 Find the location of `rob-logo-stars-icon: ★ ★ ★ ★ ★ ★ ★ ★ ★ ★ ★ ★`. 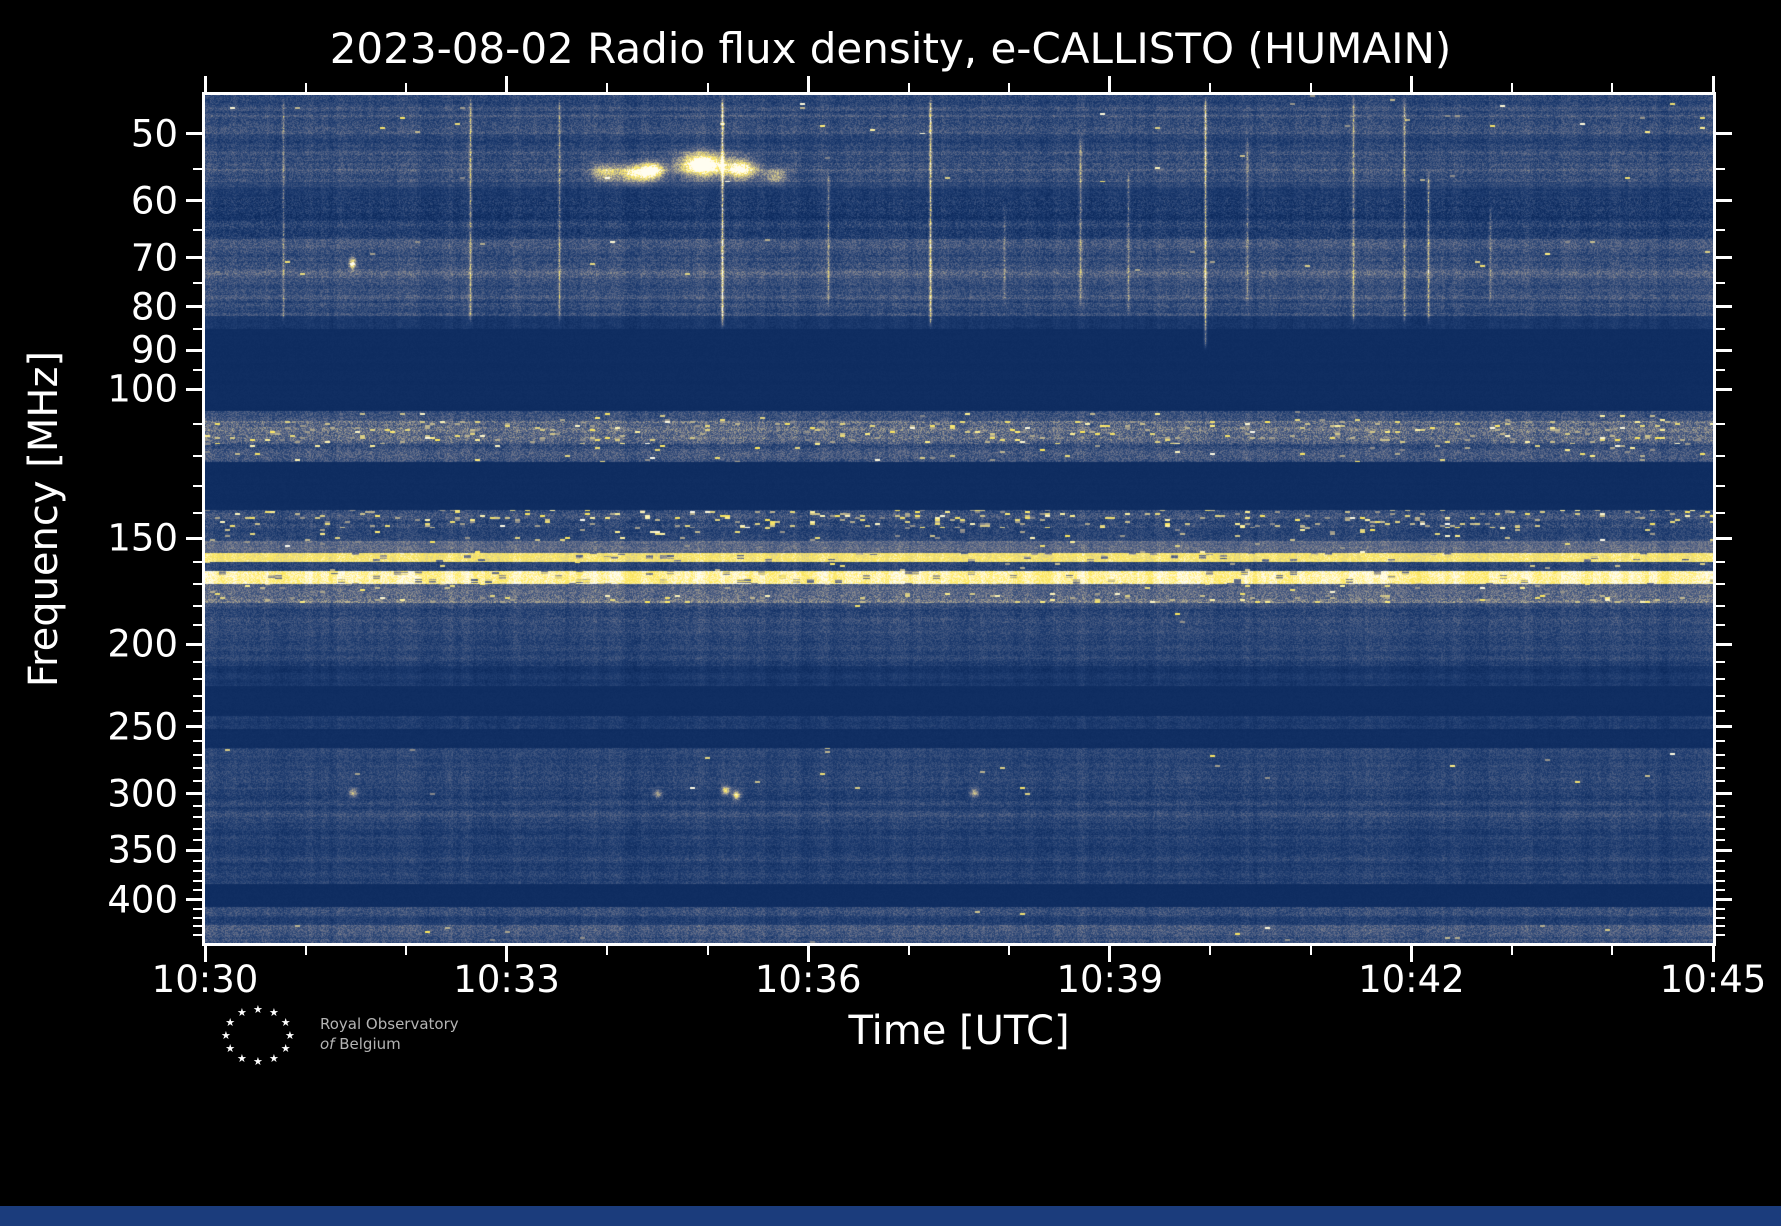

rob-logo-stars-icon: ★ ★ ★ ★ ★ ★ ★ ★ ★ ★ ★ ★ is located at coordinates (260, 1035).